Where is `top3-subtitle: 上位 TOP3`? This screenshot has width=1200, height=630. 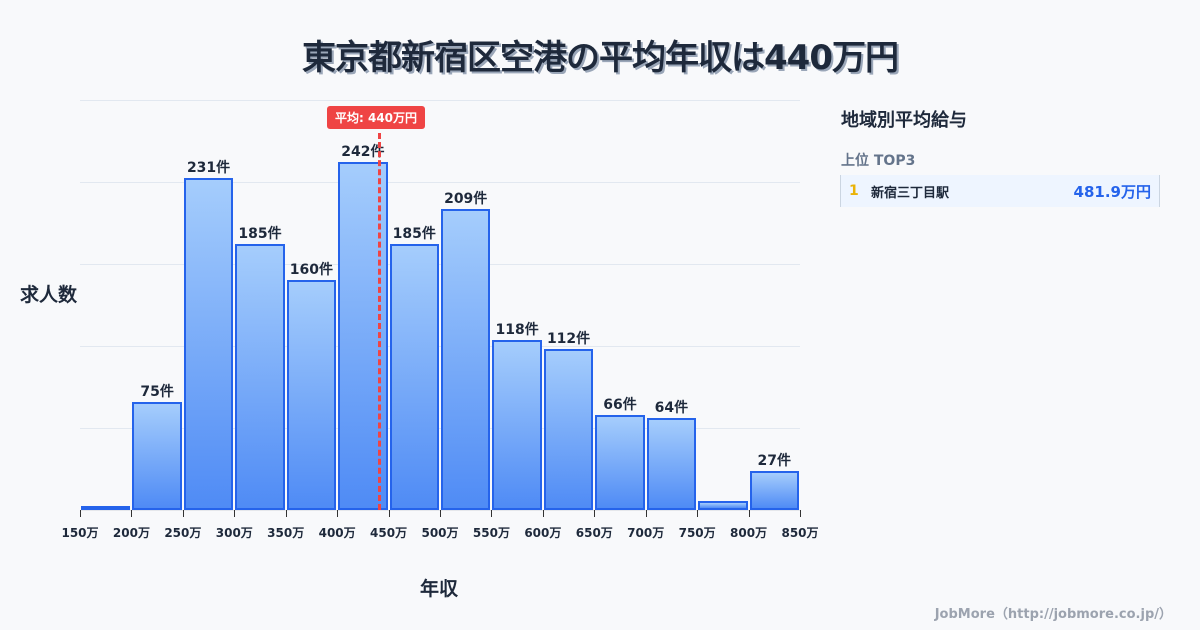 top3-subtitle: 上位 TOP3 is located at coordinates (878, 161).